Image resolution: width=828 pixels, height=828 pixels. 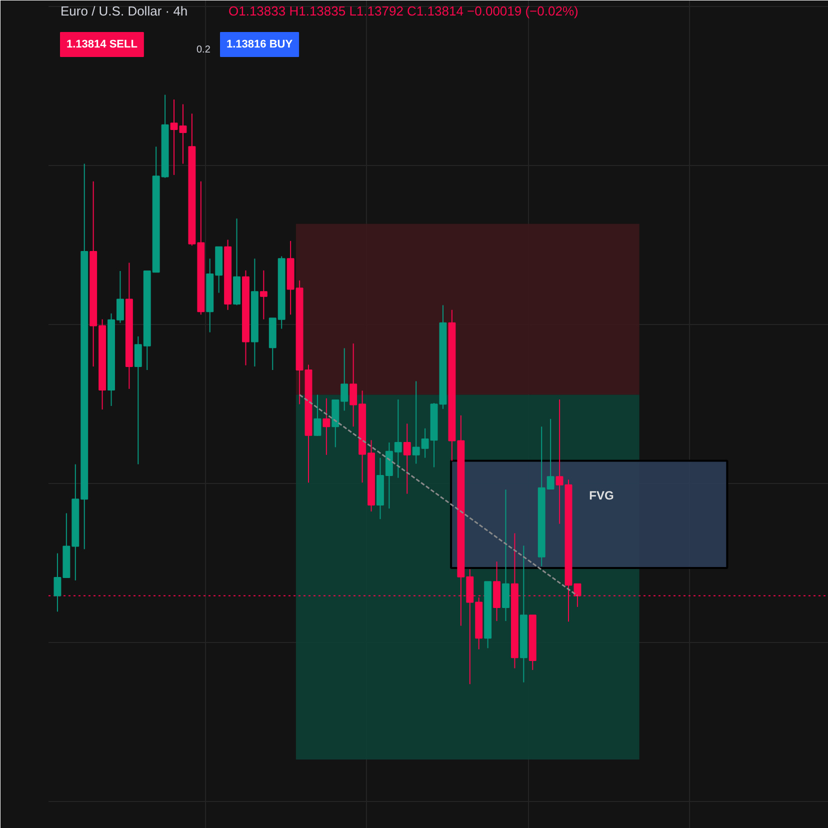 I want to click on text: 1.13814 SELL, so click(x=102, y=44).